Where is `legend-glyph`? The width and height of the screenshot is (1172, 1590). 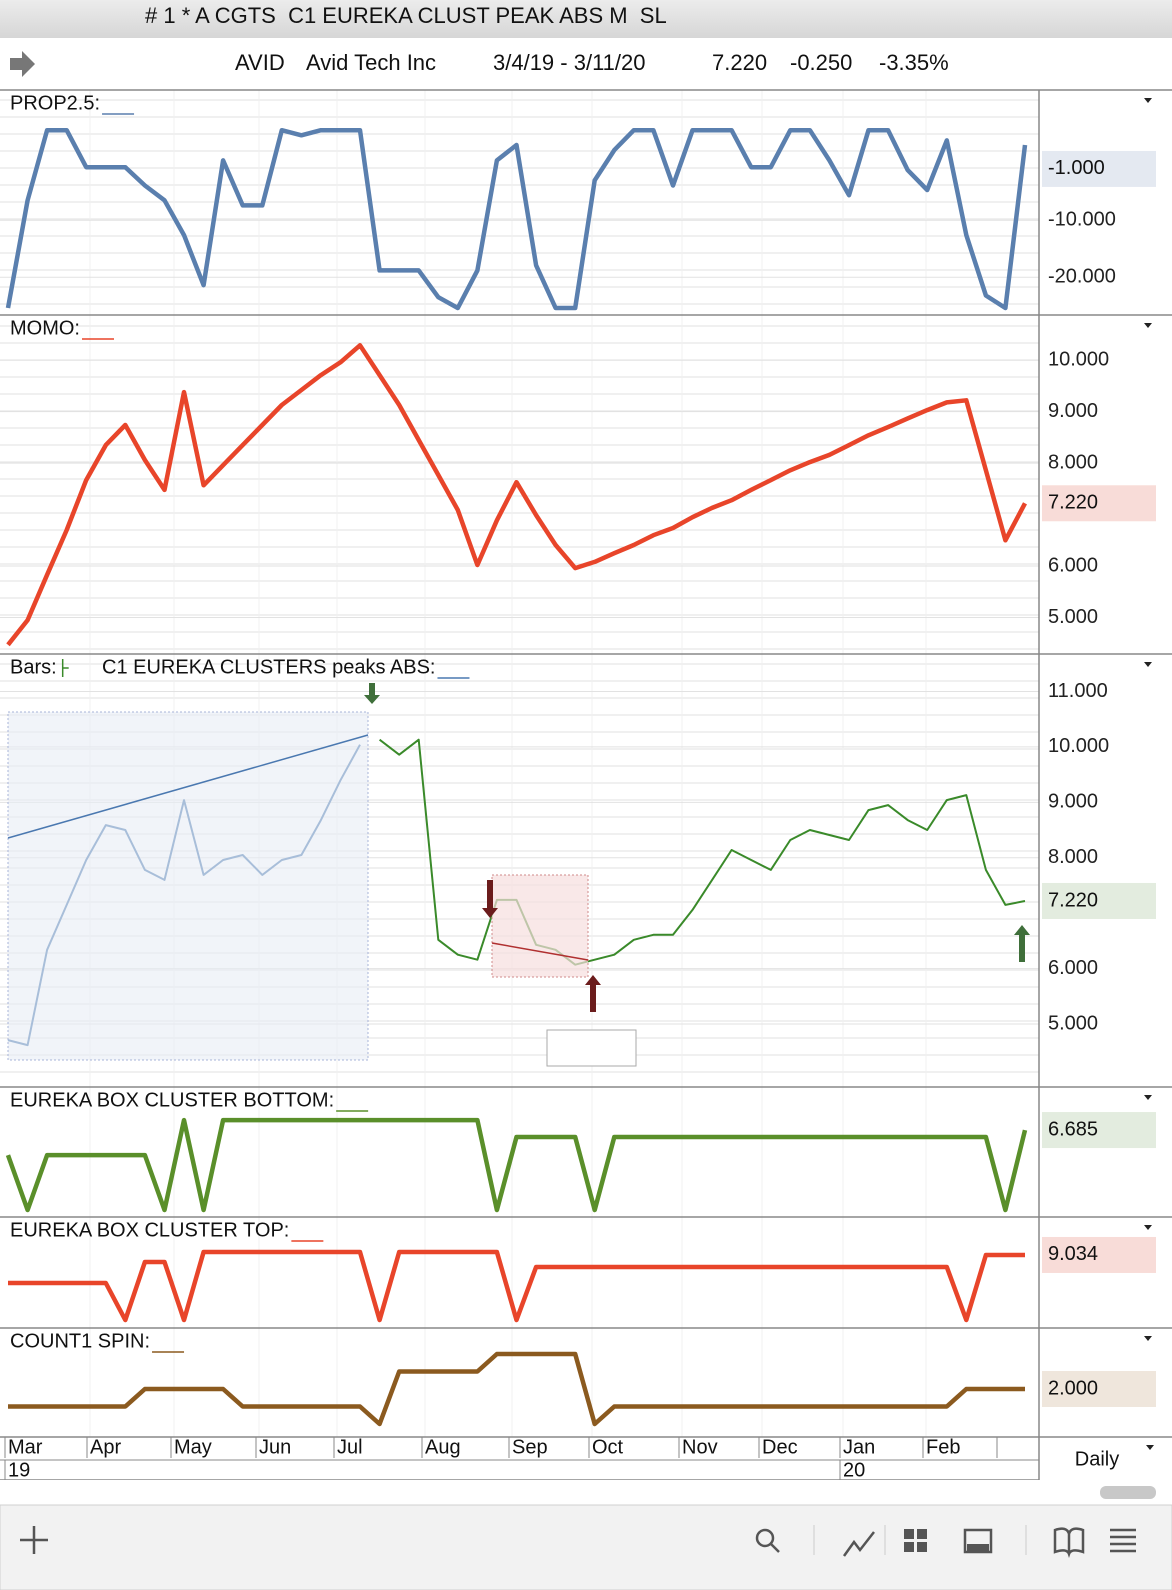
legend-glyph is located at coordinates (65, 668).